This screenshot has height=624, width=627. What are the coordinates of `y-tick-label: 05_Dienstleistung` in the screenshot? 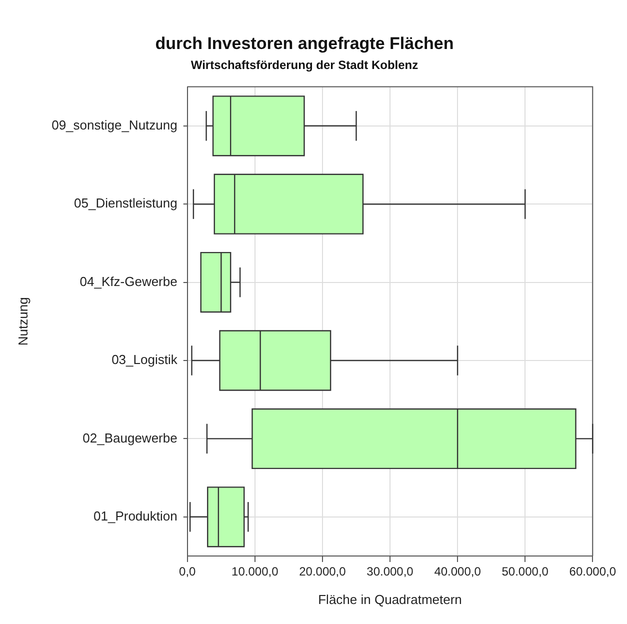 It's located at (126, 203).